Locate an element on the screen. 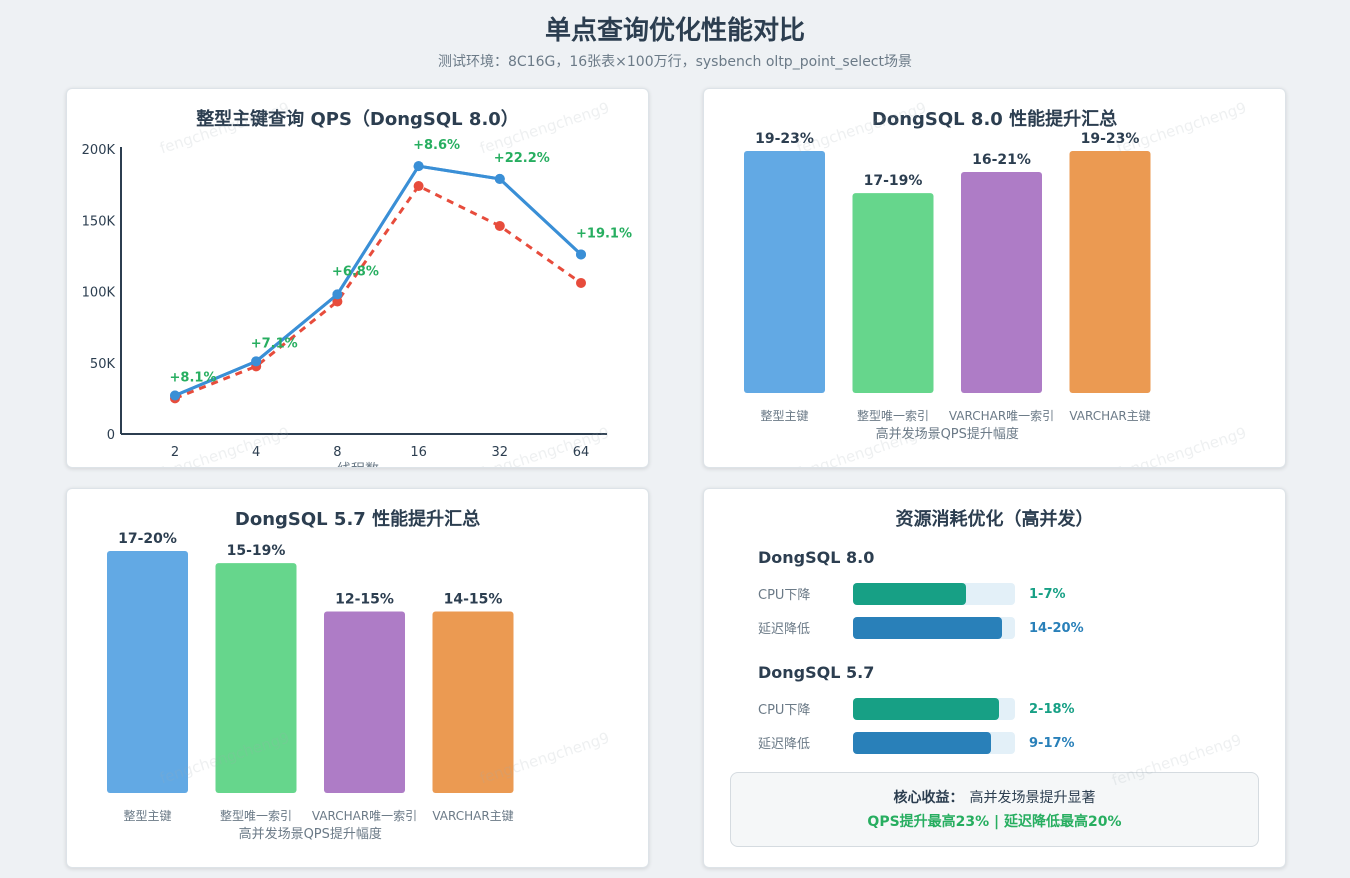 The width and height of the screenshot is (1350, 878). summary-line: 核心收益： 高并发场景提升显著 is located at coordinates (994, 797).